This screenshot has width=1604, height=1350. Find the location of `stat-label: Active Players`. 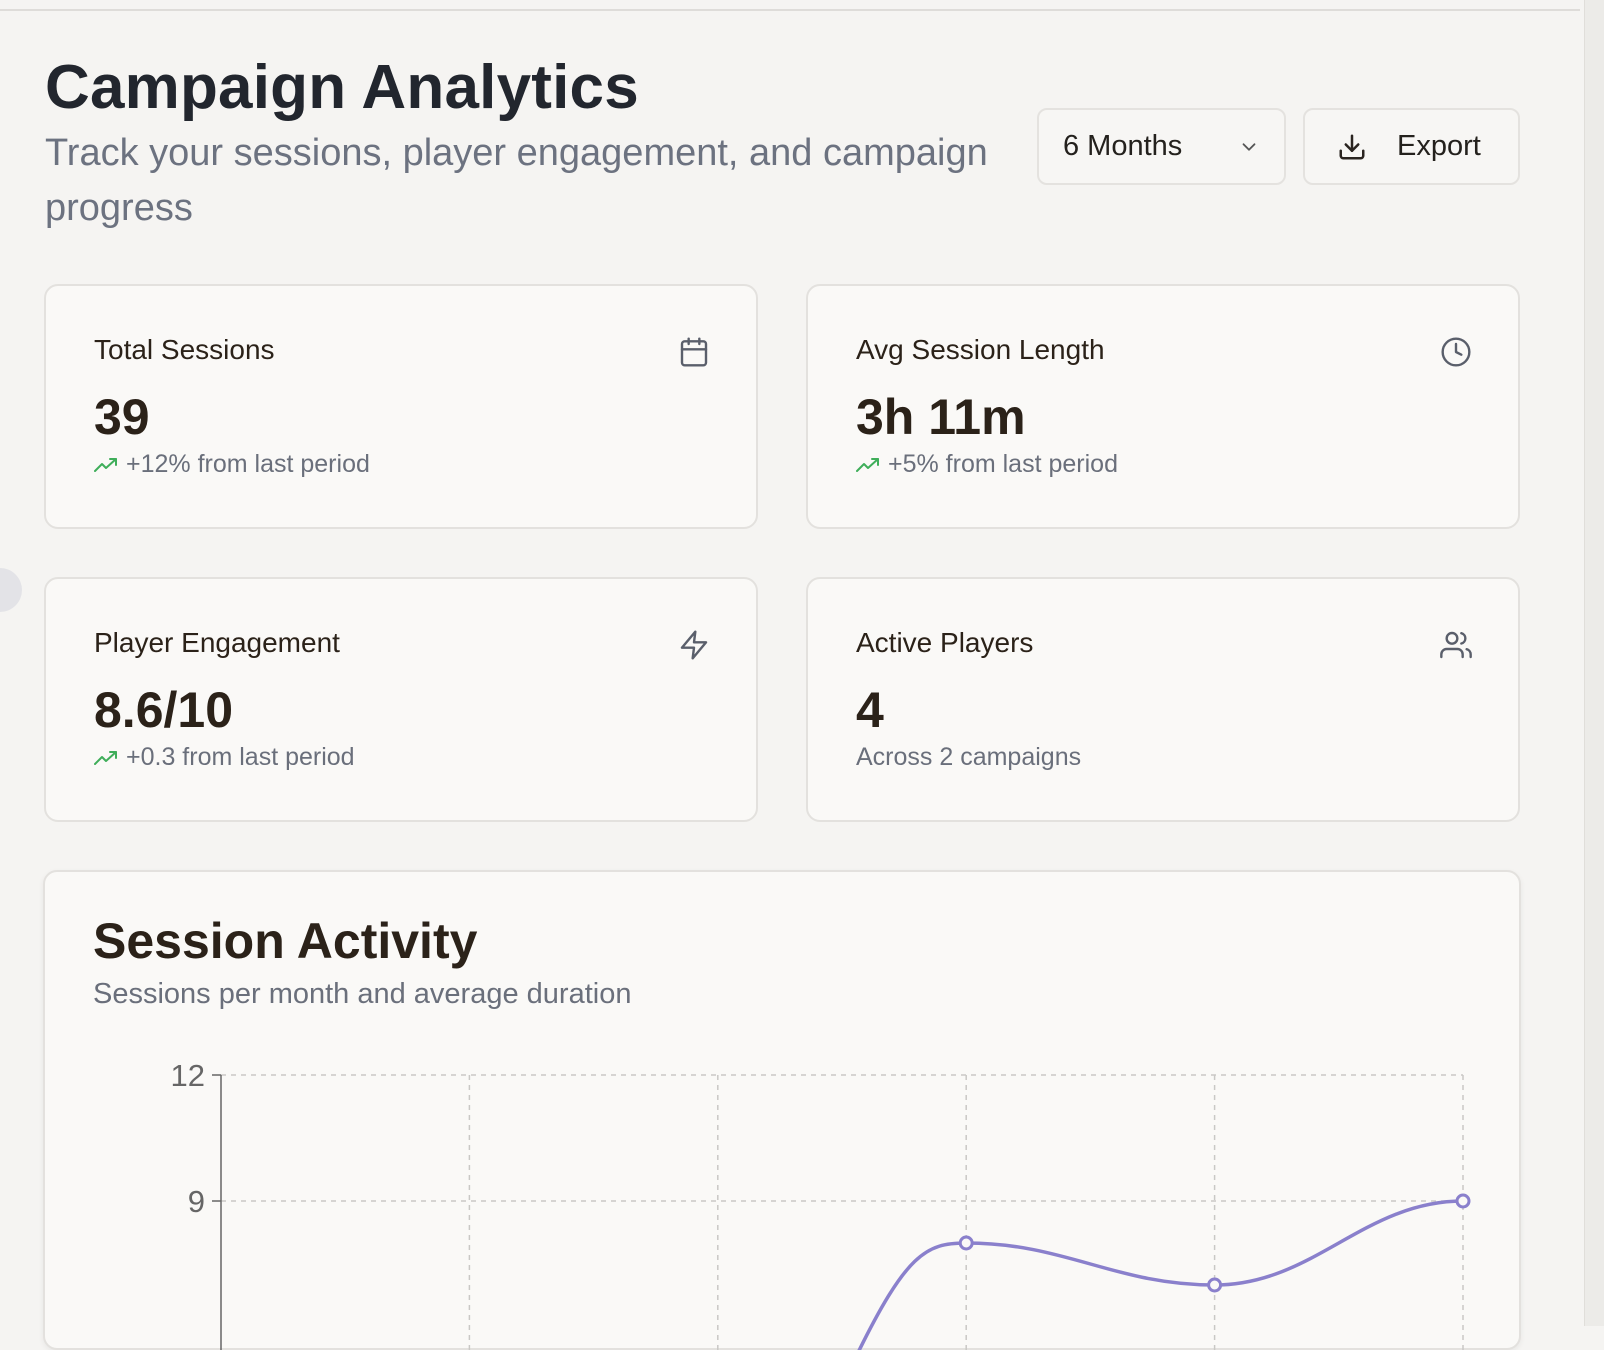

stat-label: Active Players is located at coordinates (945, 642).